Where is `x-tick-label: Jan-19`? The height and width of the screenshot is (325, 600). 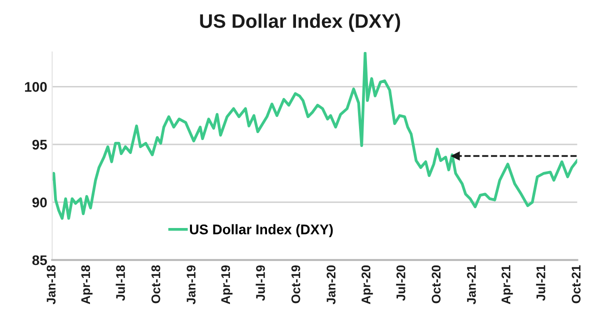 x-tick-label: Jan-19 is located at coordinates (191, 284).